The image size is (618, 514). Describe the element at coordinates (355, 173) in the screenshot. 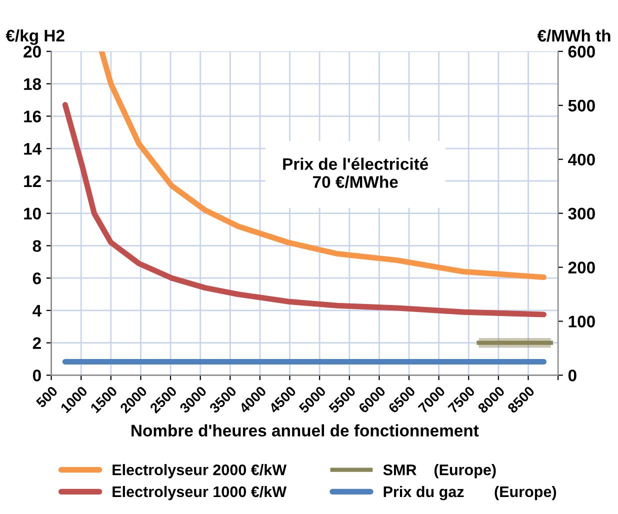

I see `annotation: Prix de l'électricité 70 €/MWhe` at that location.